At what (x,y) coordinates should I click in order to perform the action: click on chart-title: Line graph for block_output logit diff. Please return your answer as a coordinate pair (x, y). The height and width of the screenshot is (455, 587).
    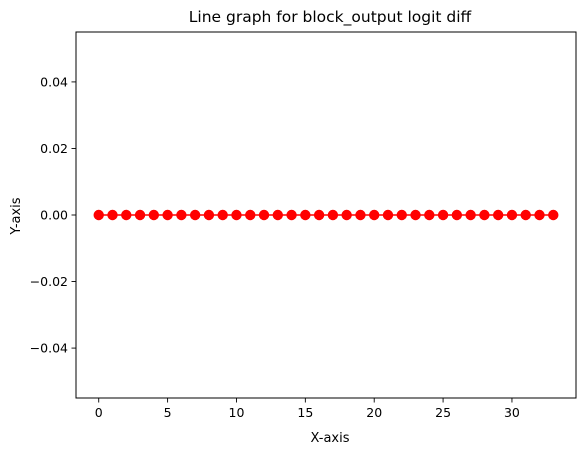
    Looking at the image, I should click on (330, 17).